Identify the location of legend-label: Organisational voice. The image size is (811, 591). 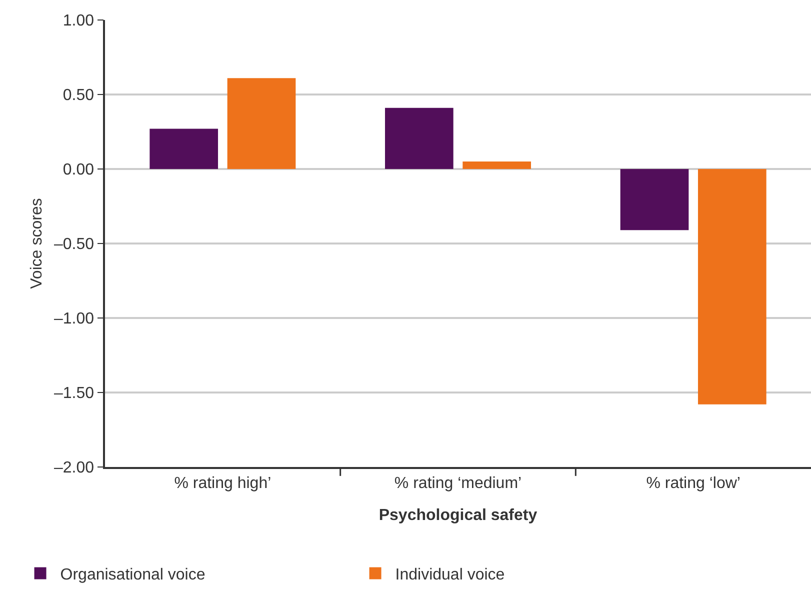
(133, 575).